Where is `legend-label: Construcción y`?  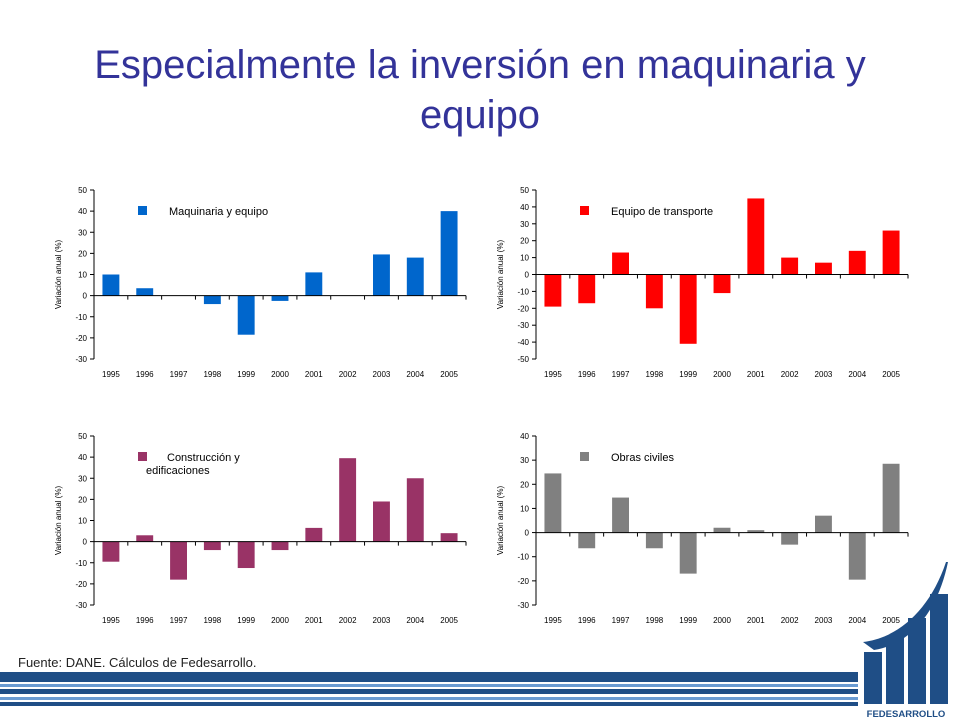
legend-label: Construcción y is located at coordinates (203, 458).